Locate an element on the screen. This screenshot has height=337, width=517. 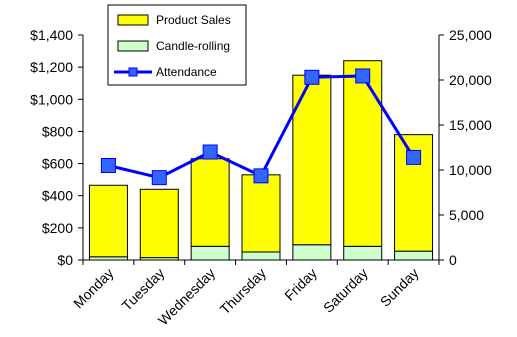
bar-candle-rolling-wednesday is located at coordinates (210, 253).